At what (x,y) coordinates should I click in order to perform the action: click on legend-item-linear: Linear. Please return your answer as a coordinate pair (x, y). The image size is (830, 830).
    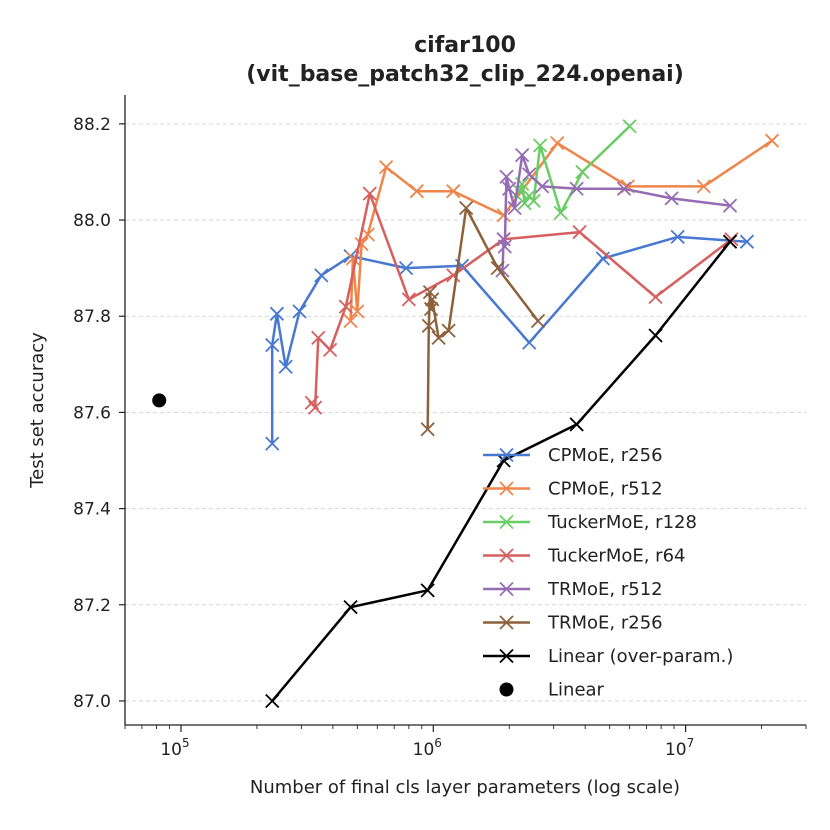
    Looking at the image, I should click on (552, 690).